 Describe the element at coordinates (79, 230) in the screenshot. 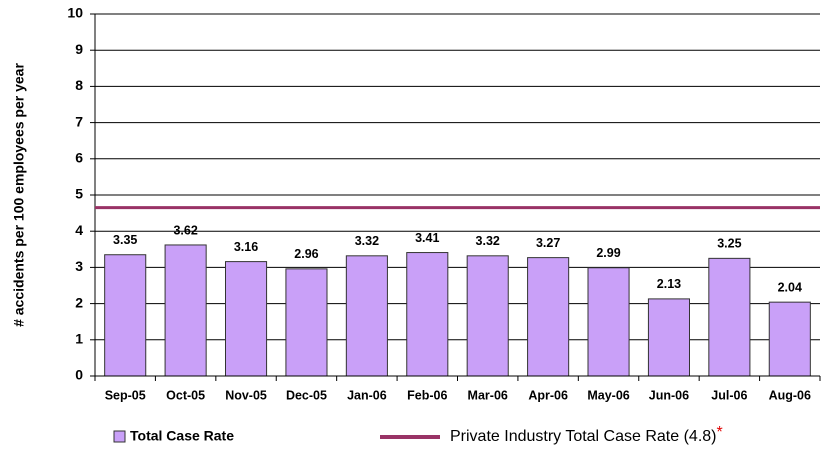

I see `y-tick-label: 4` at that location.